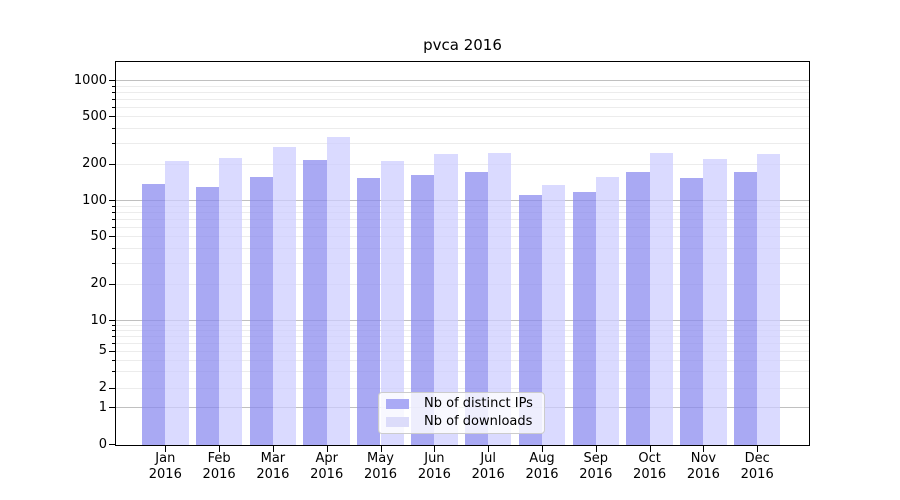 This screenshot has height=500, width=900. Describe the element at coordinates (98, 236) in the screenshot. I see `y-tick-label: 50` at that location.